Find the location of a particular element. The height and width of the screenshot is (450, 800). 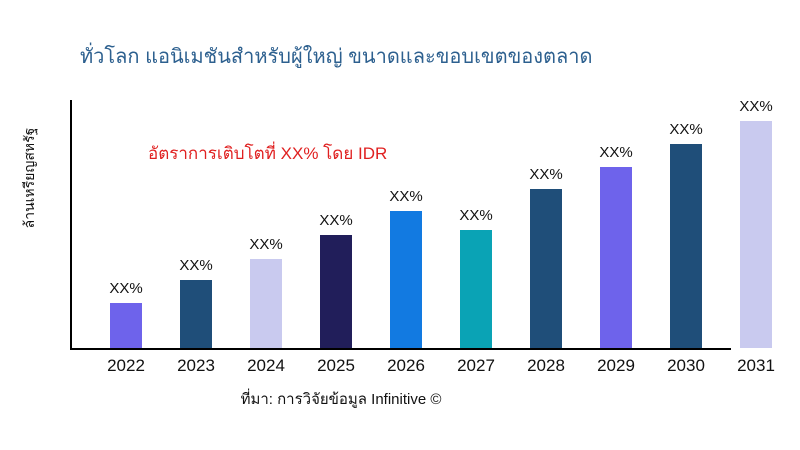

bar-value-label-2022: XX% is located at coordinates (126, 288).